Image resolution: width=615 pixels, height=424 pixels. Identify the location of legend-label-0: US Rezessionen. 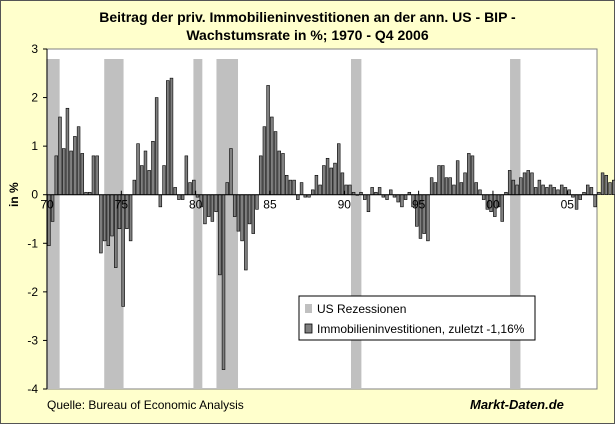
(361, 309).